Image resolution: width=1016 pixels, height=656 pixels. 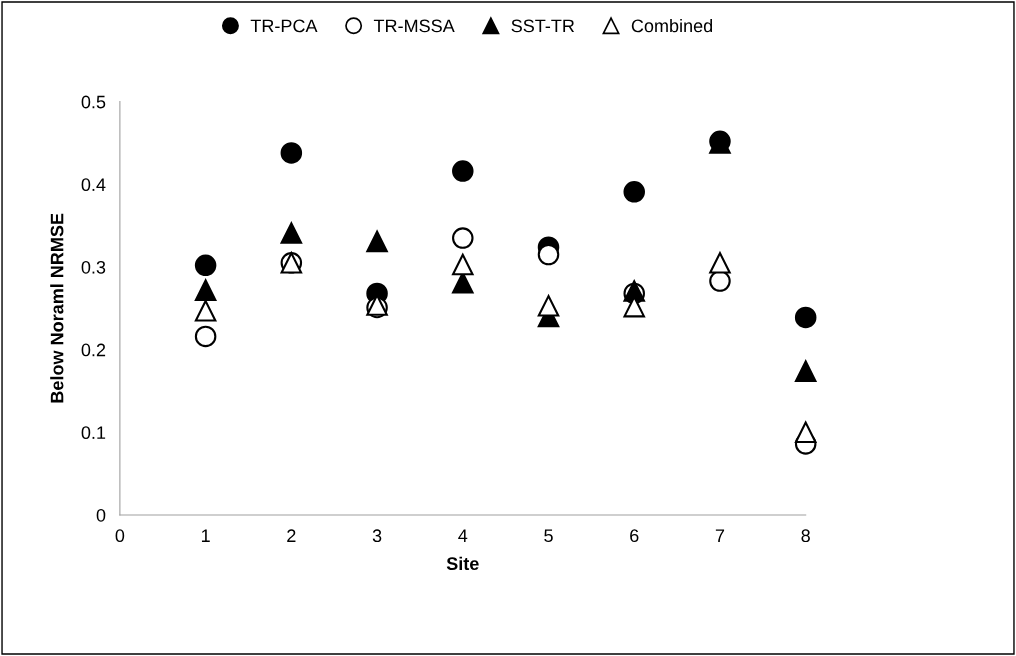 What do you see at coordinates (672, 26) in the screenshot?
I see `legend-label: Combined` at bounding box center [672, 26].